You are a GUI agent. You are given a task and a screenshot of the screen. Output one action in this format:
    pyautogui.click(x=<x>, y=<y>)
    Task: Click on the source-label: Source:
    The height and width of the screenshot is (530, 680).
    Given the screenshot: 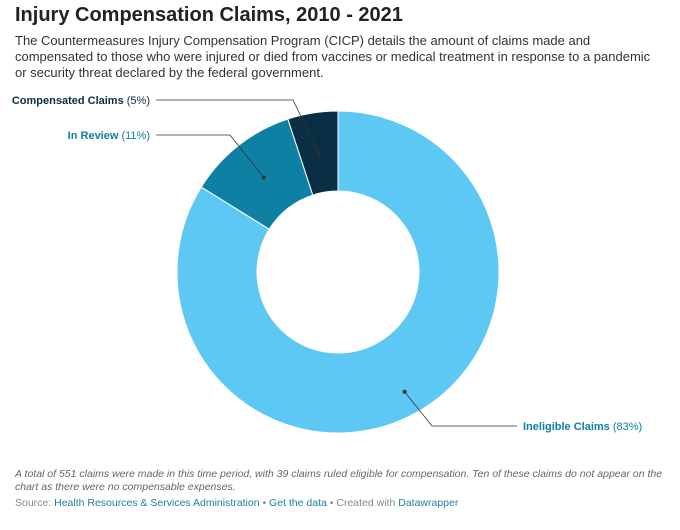 What is the action you would take?
    pyautogui.click(x=35, y=503)
    